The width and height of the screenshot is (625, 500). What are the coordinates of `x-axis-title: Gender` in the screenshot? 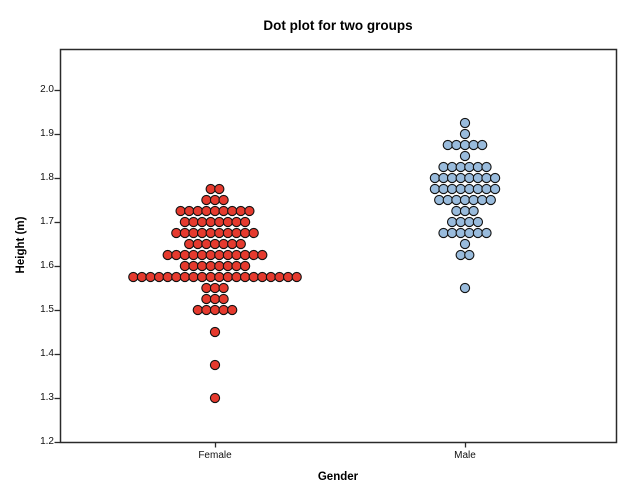 It's located at (338, 477).